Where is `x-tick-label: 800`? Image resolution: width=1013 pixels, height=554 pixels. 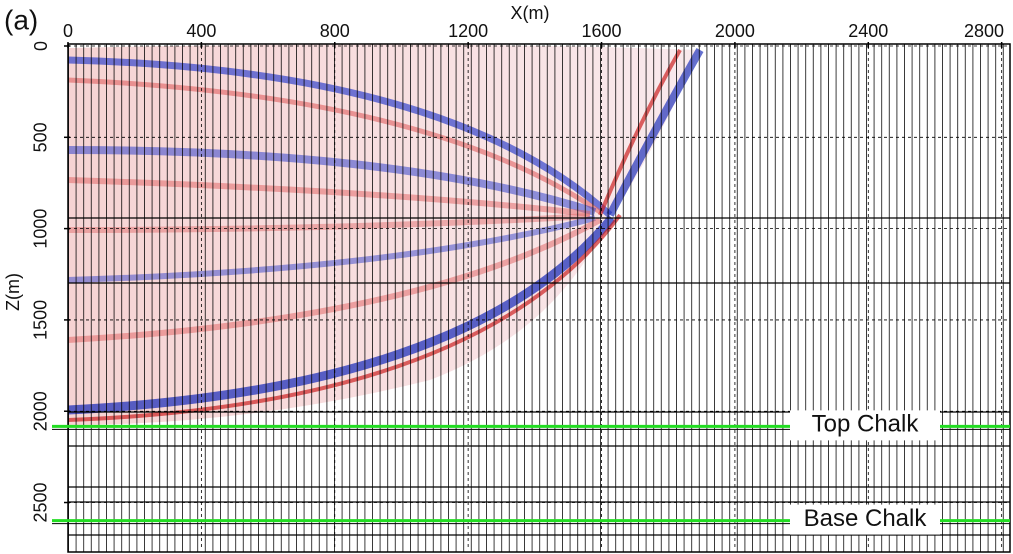 x-tick-label: 800 is located at coordinates (335, 31).